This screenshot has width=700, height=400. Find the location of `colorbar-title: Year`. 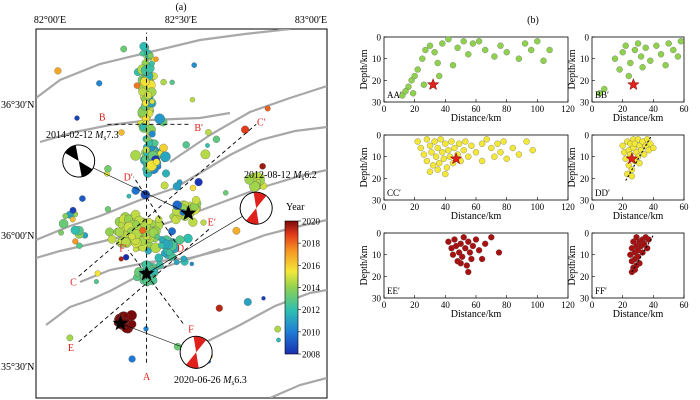

colorbar-title: Year is located at coordinates (295, 207).